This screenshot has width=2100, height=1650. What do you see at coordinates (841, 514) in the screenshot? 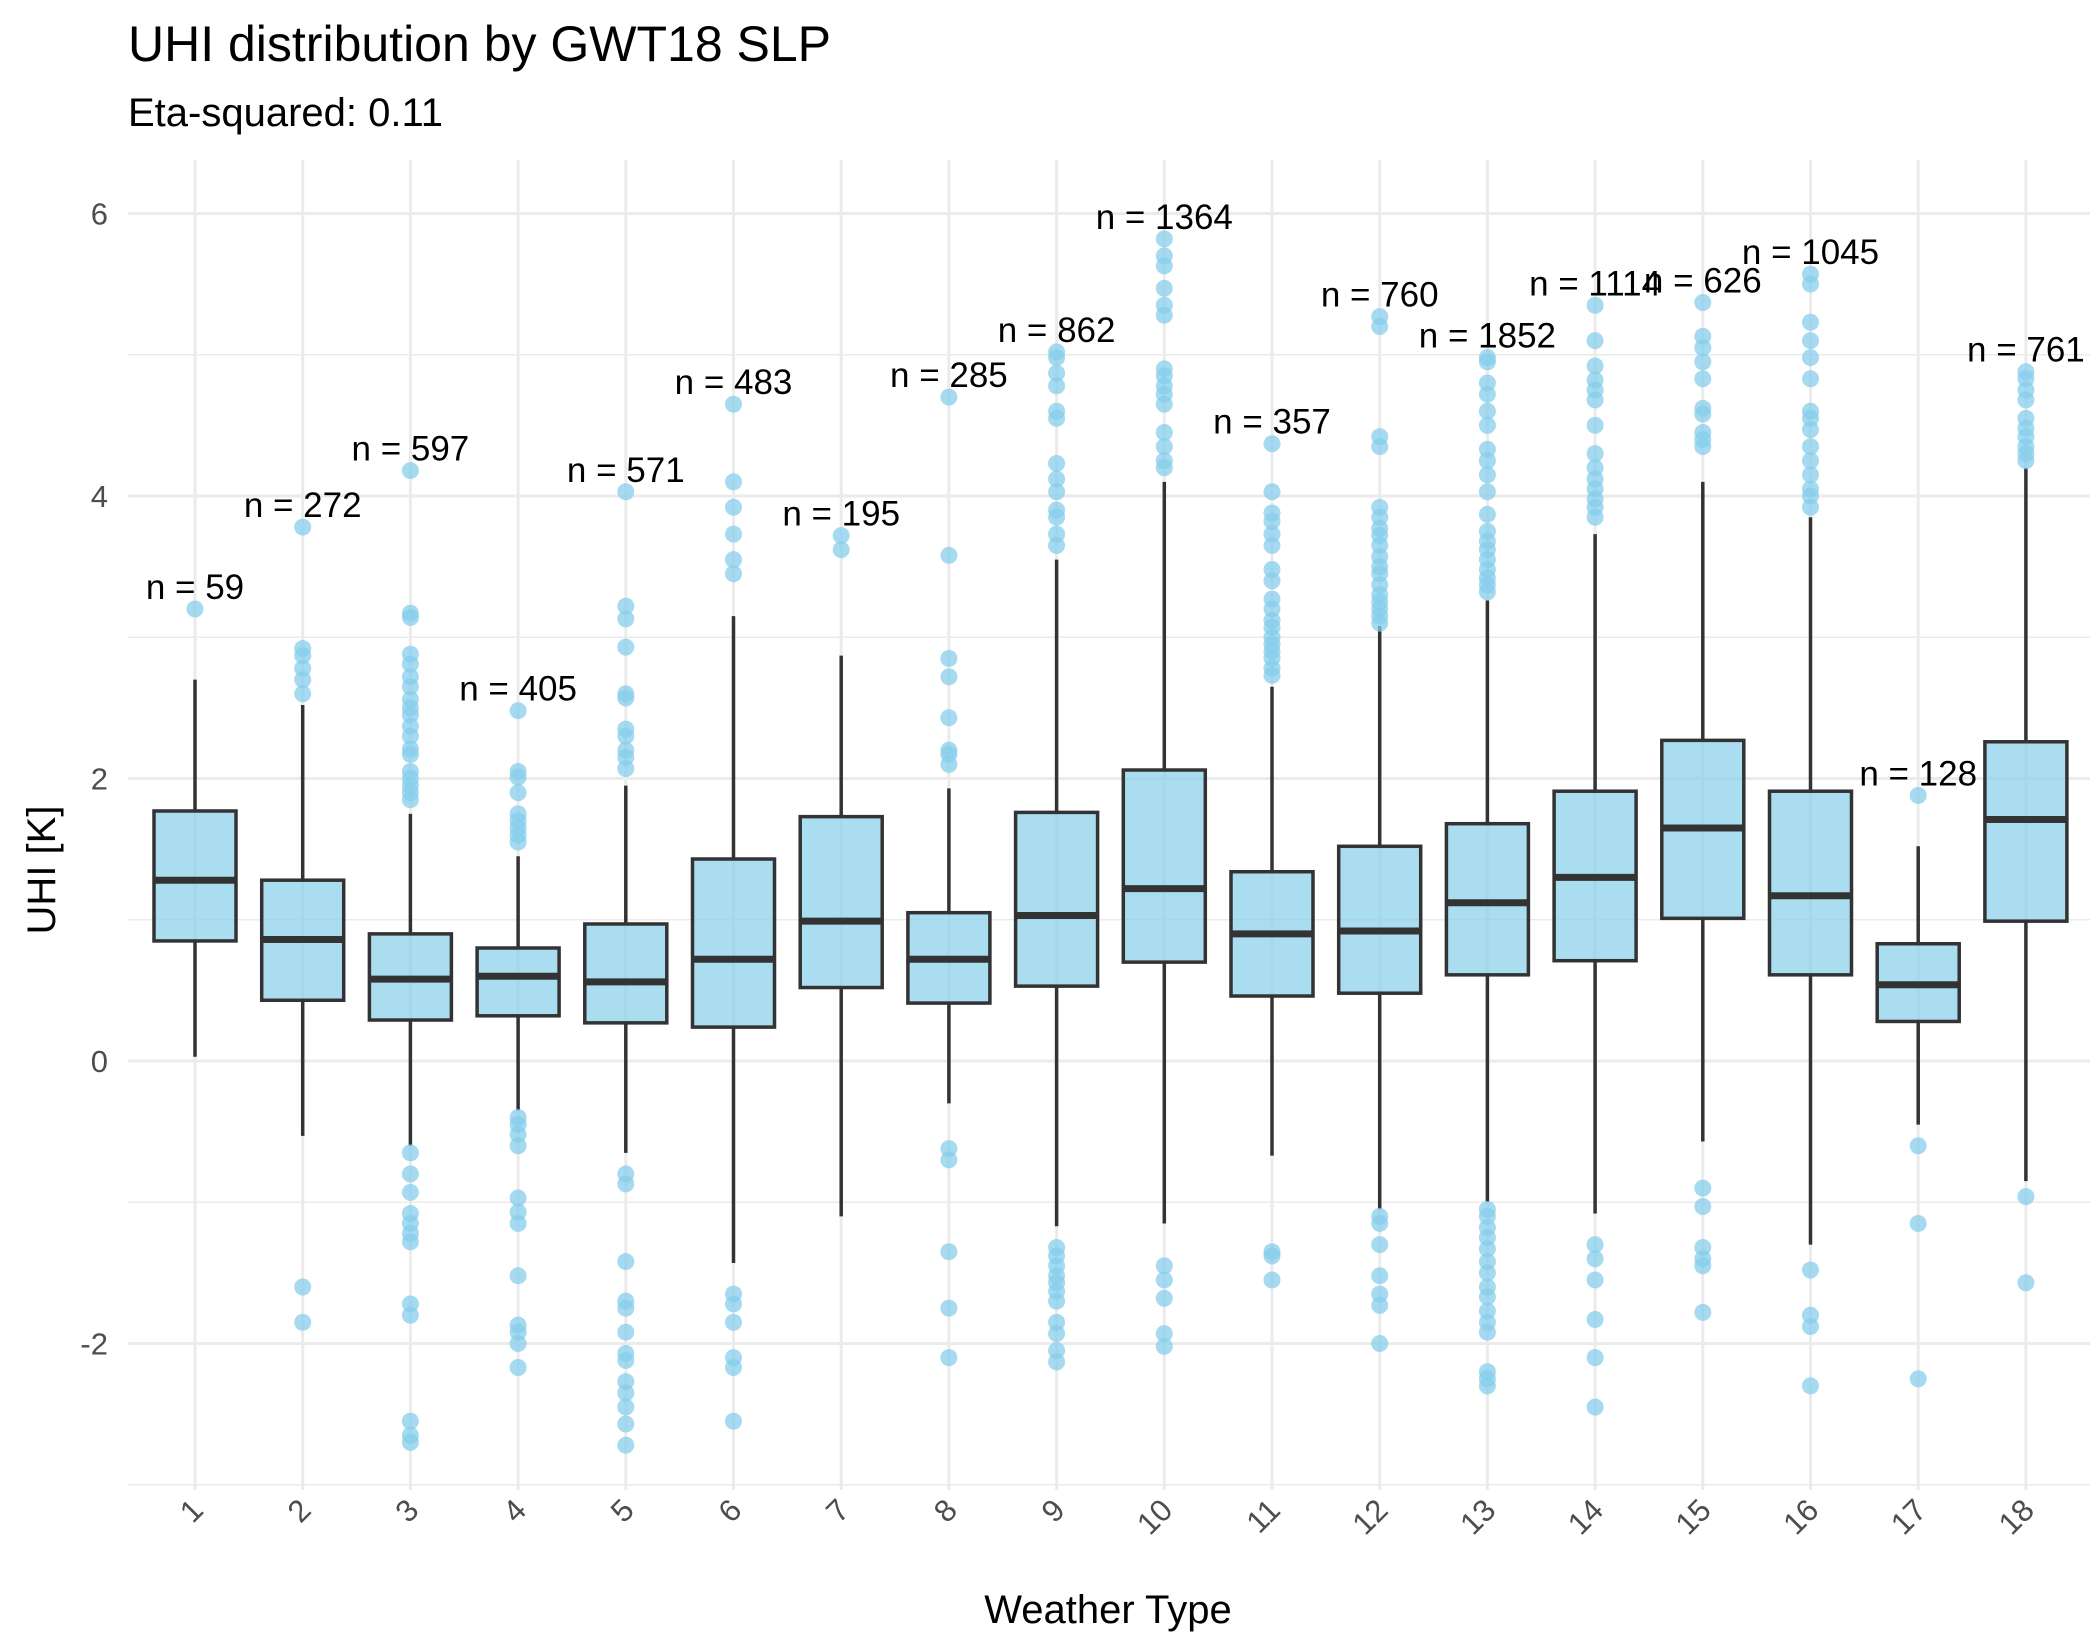
I see `count-label: n = 195` at bounding box center [841, 514].